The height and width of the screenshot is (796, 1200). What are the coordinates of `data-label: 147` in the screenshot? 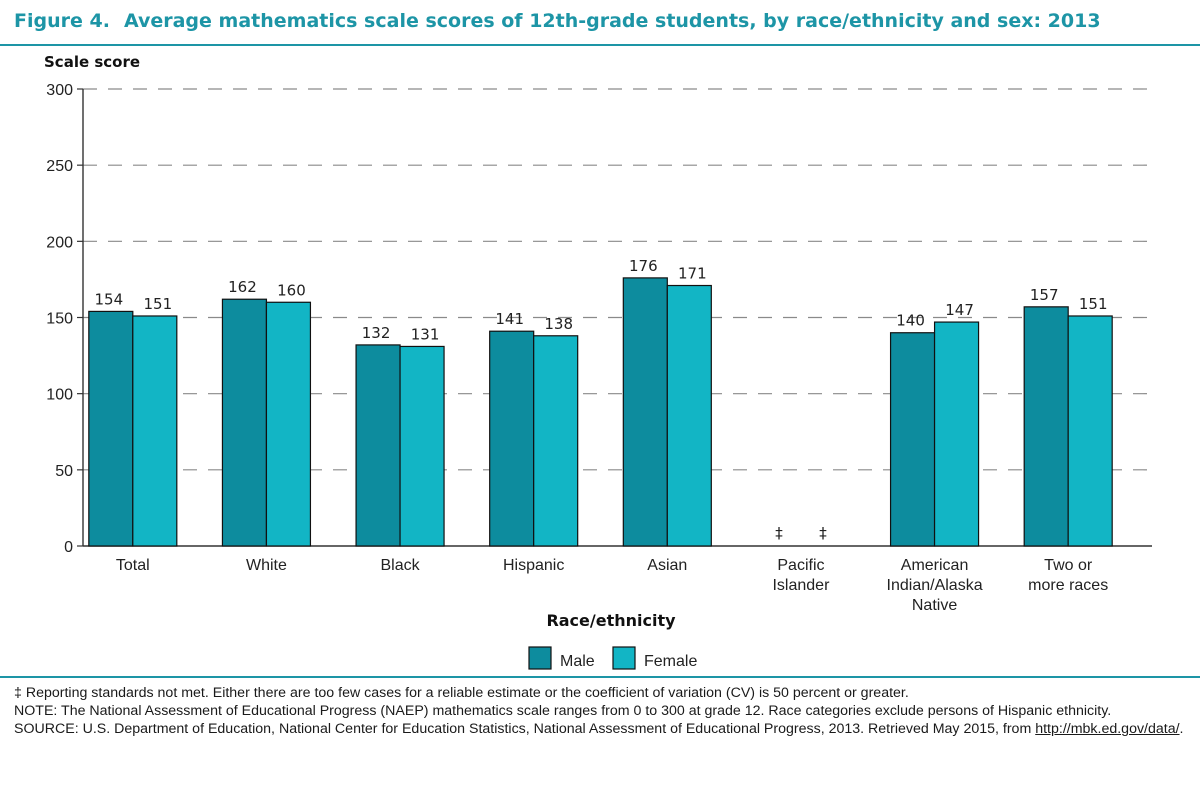 It's located at (959, 310).